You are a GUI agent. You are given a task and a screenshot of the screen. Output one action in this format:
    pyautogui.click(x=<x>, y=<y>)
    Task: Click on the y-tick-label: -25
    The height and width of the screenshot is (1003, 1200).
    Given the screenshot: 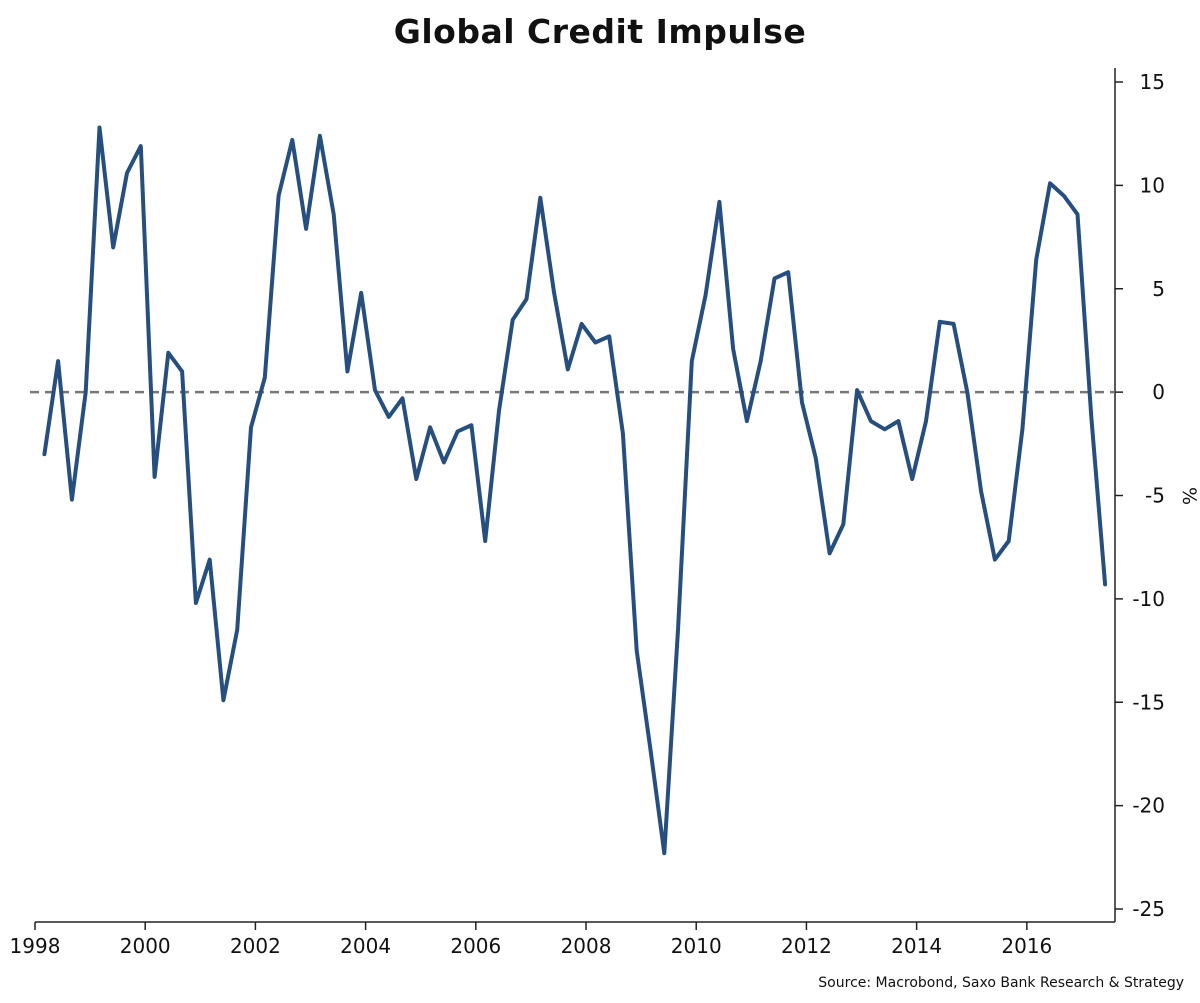 What is the action you would take?
    pyautogui.click(x=1148, y=909)
    